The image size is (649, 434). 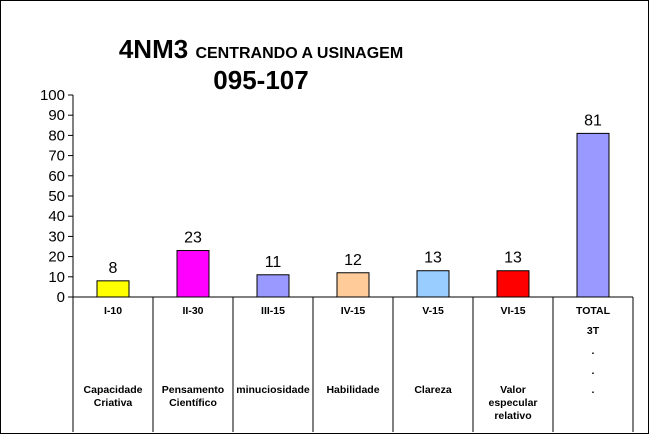 What do you see at coordinates (299, 53) in the screenshot?
I see `chart-title-subtitle: CENTRANDO A USINAGEM` at bounding box center [299, 53].